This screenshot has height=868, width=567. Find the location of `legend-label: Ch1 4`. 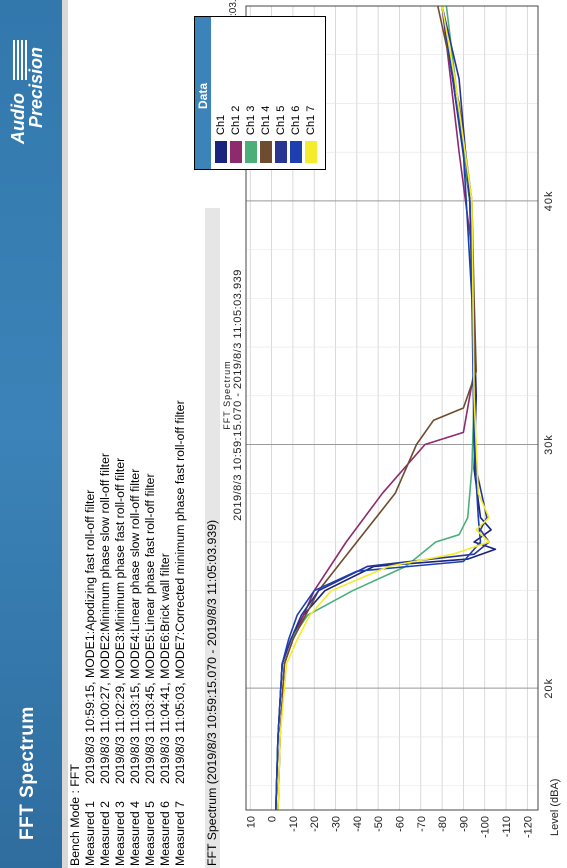

legend-label: Ch1 4 is located at coordinates (266, 120).